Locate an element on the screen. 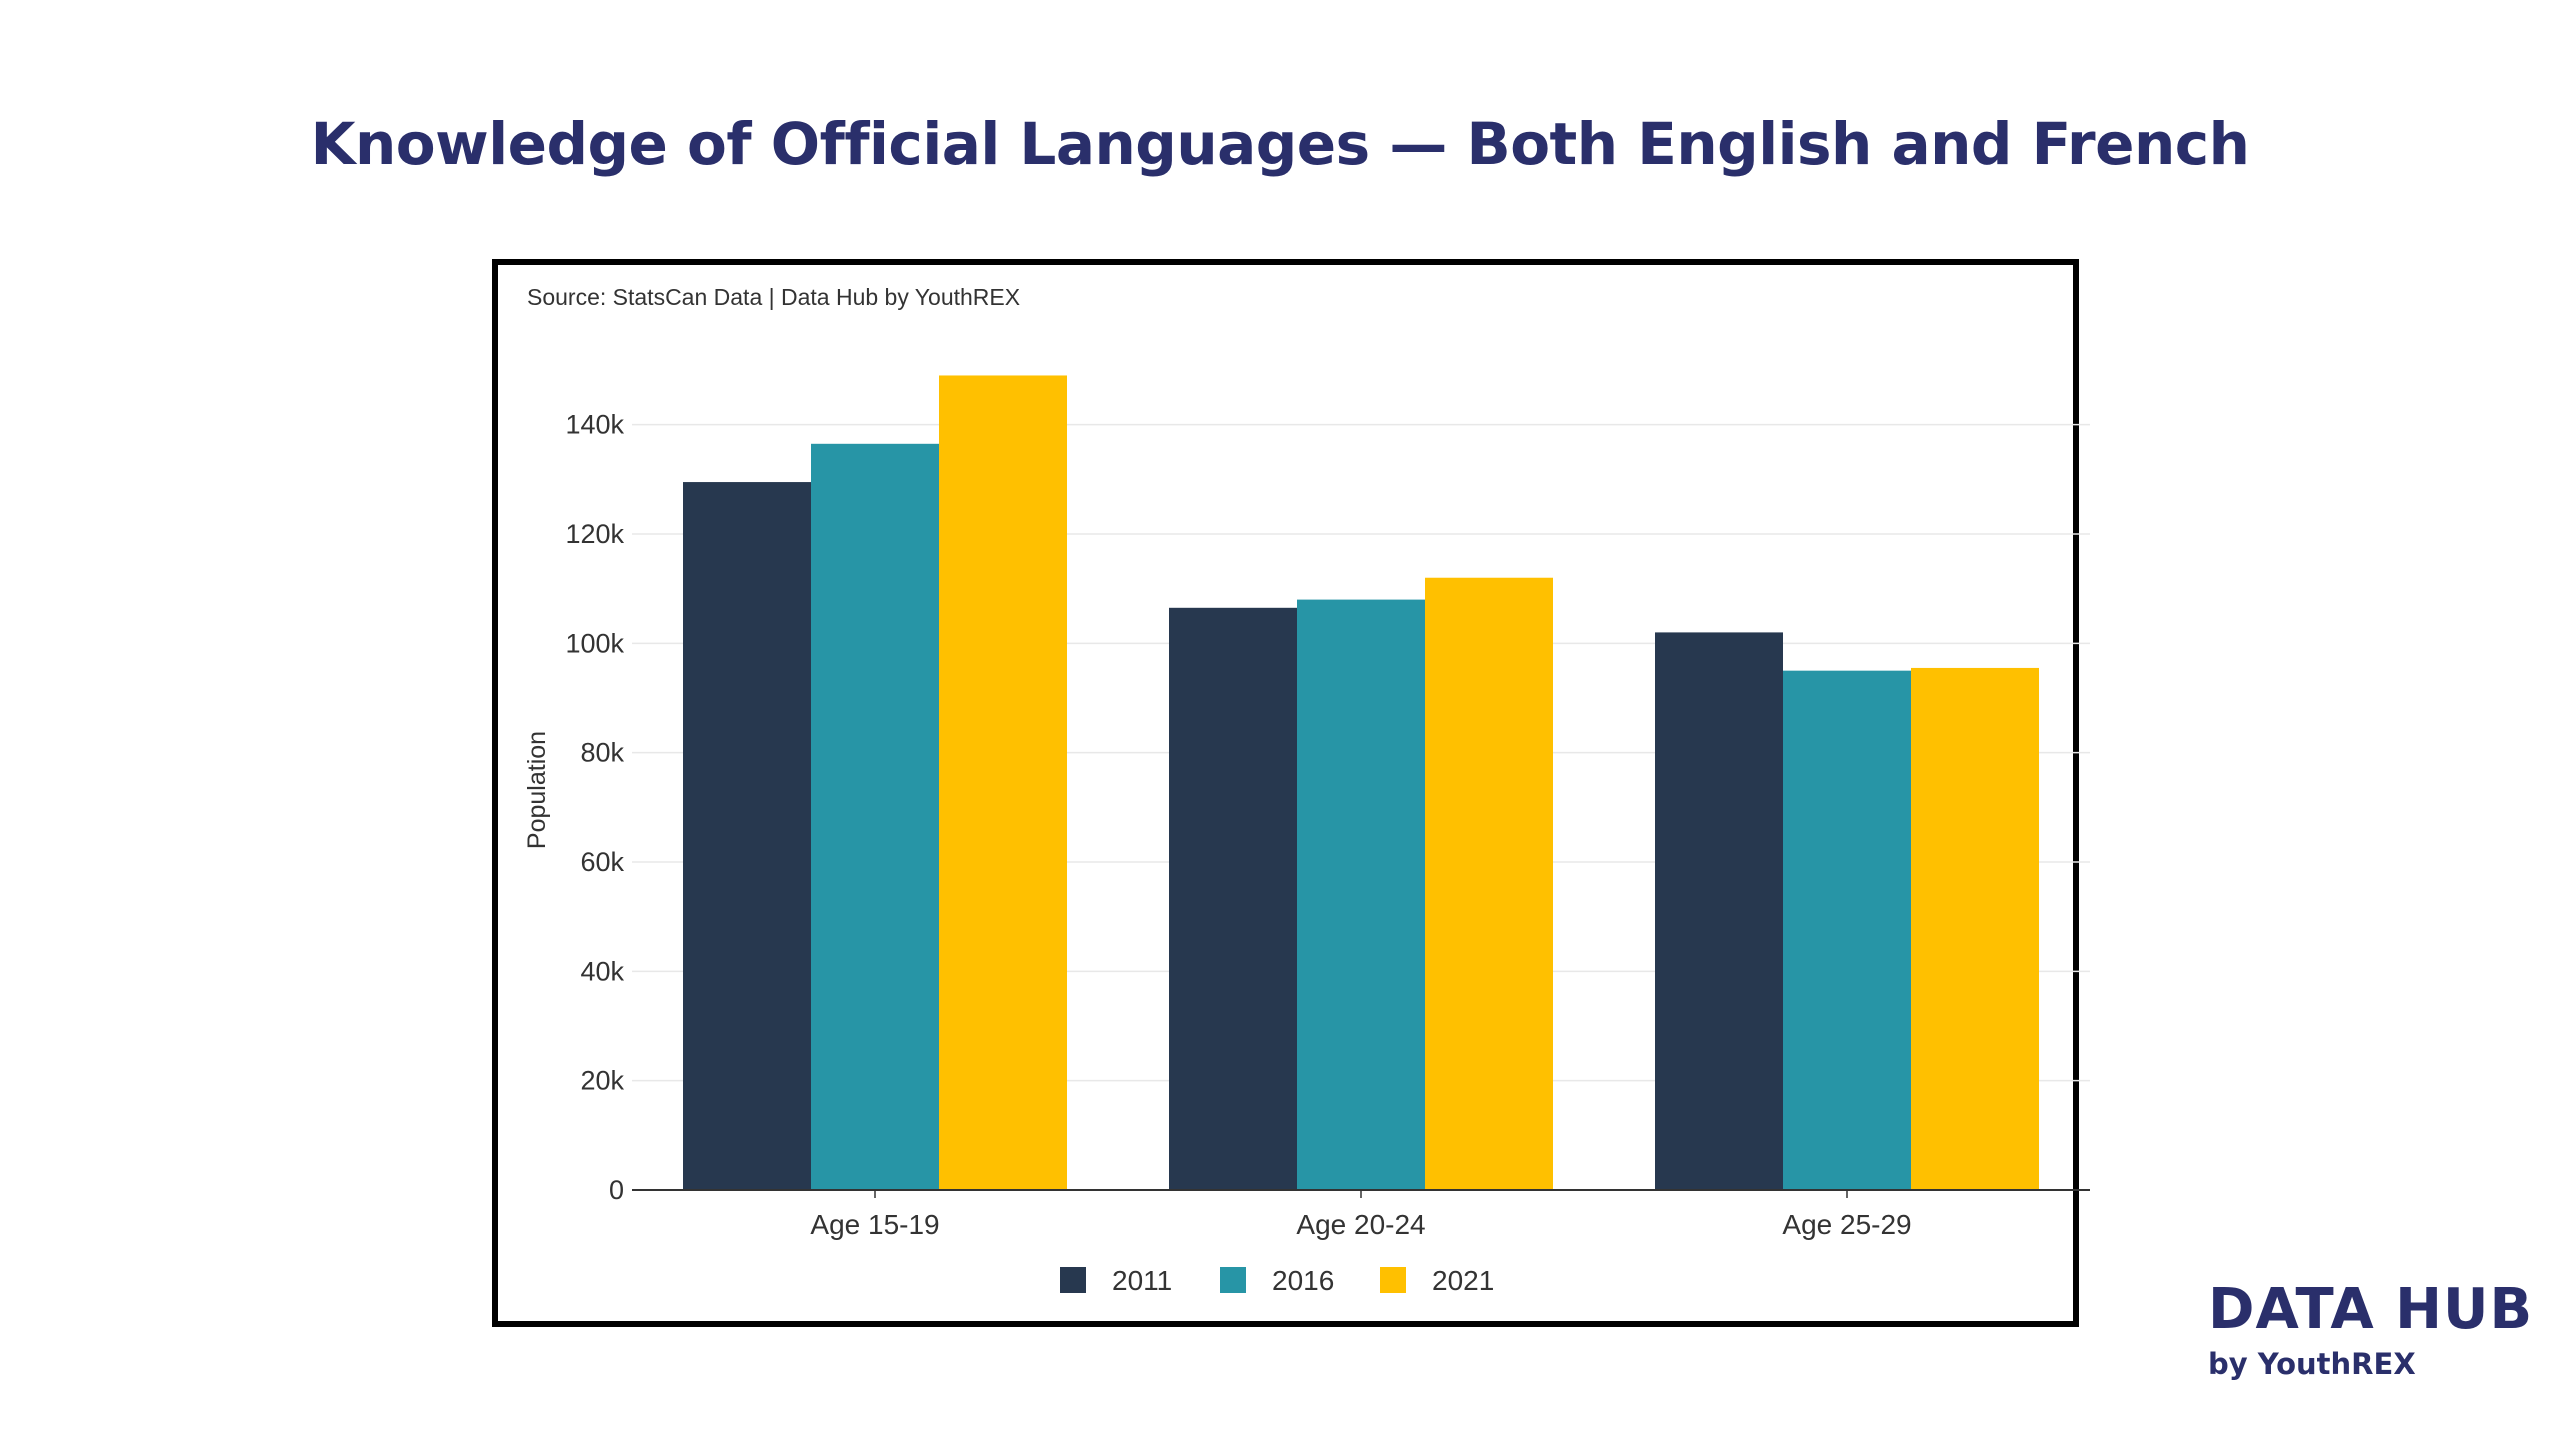  y-tick-label: 120k is located at coordinates (594, 534).